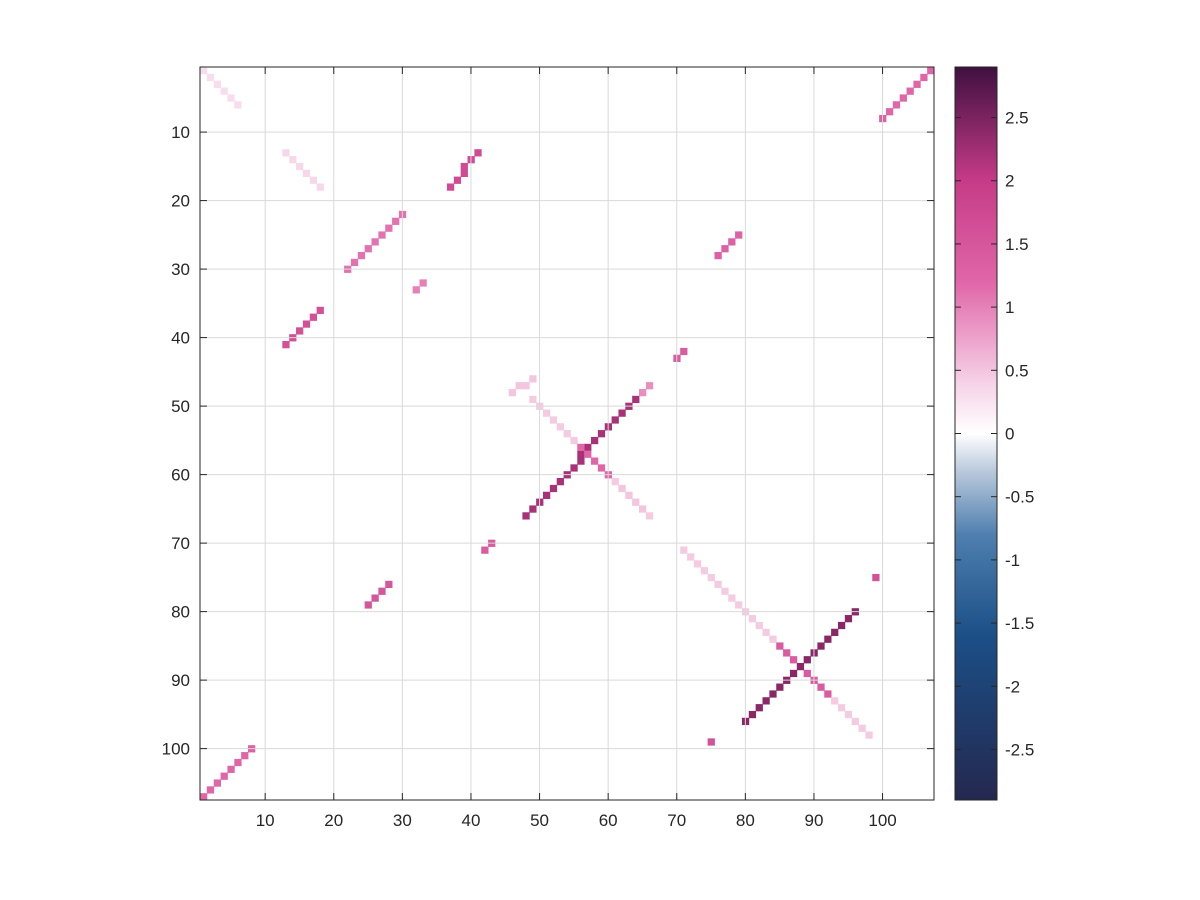  What do you see at coordinates (994, 433) in the screenshot?
I see `colorbar: 2.5 2 1.5 1 0.5 0 -0.5 -1 -1.5 -2 -2.5` at bounding box center [994, 433].